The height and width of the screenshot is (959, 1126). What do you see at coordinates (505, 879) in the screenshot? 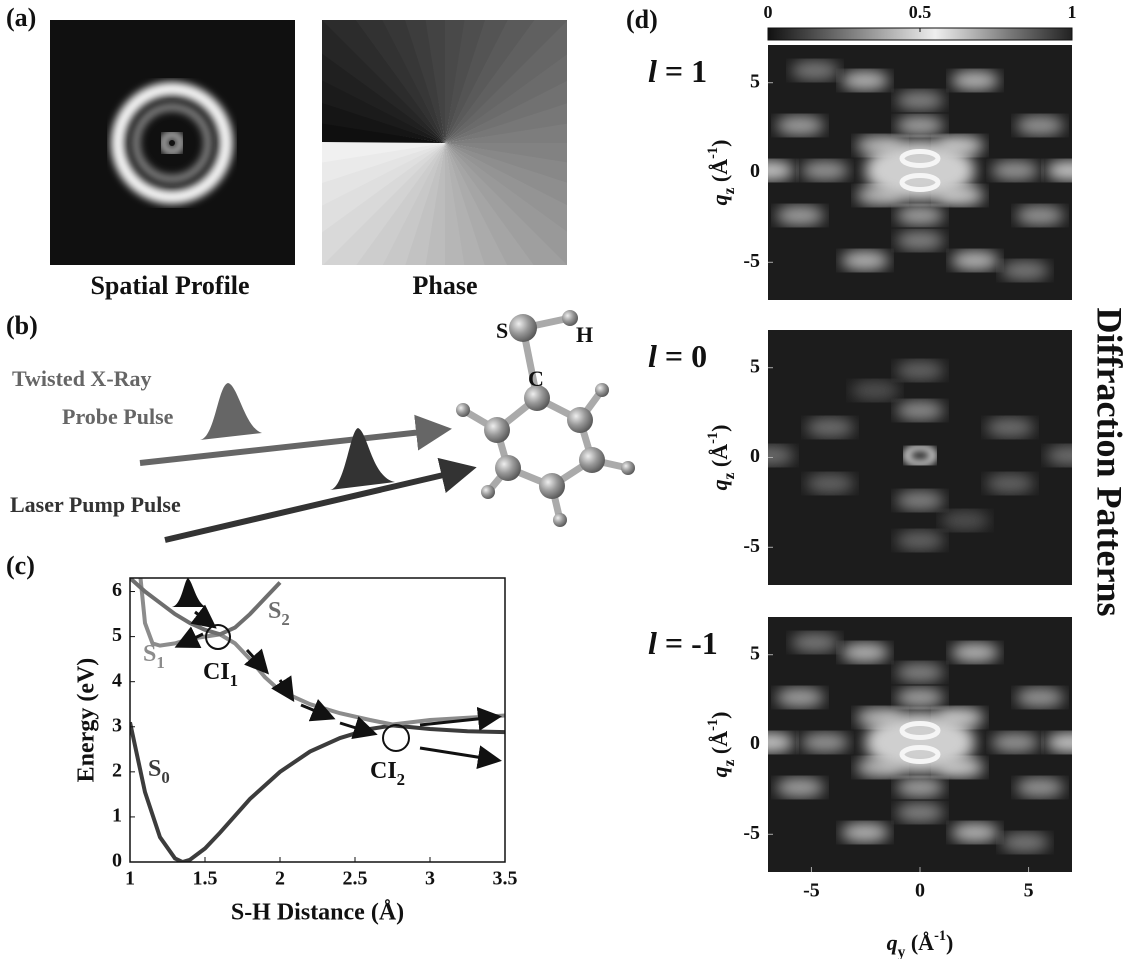
I see `x-tick-label: 3.5` at bounding box center [505, 879].